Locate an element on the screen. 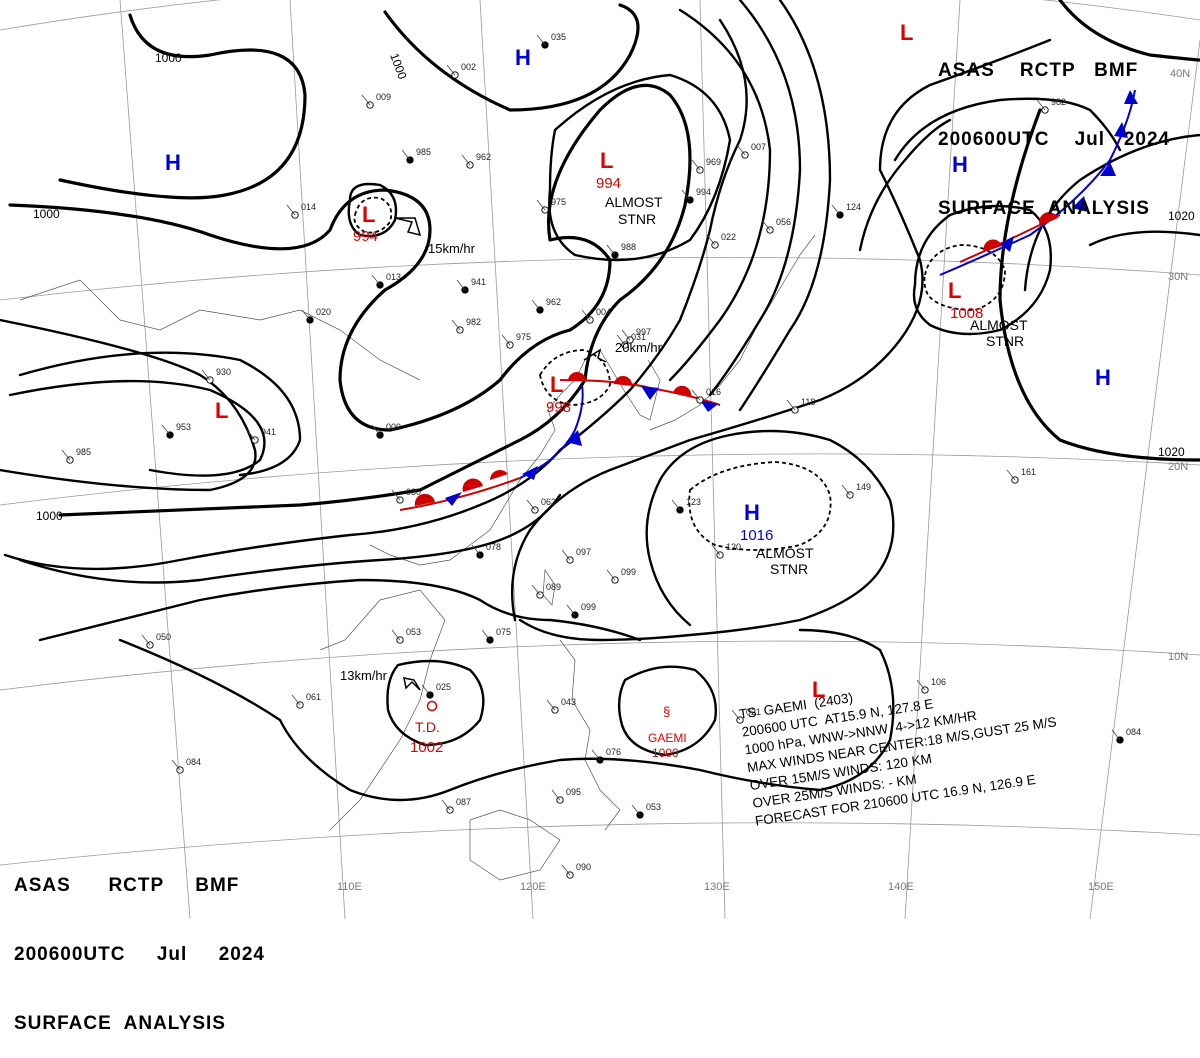 The image size is (1200, 1058). lat-label: 30N is located at coordinates (1178, 277).